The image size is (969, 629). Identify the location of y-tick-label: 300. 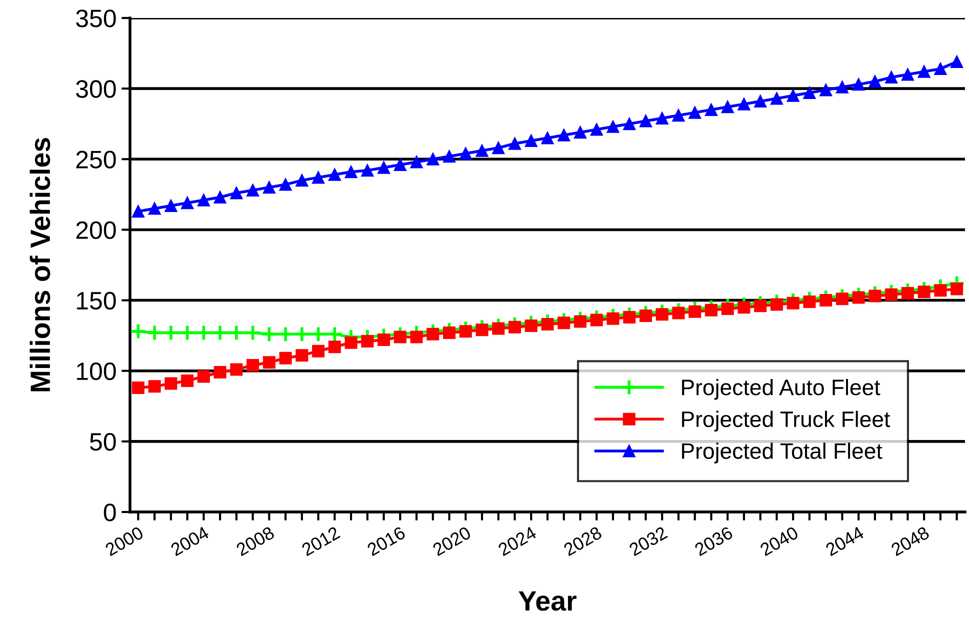
(96, 89).